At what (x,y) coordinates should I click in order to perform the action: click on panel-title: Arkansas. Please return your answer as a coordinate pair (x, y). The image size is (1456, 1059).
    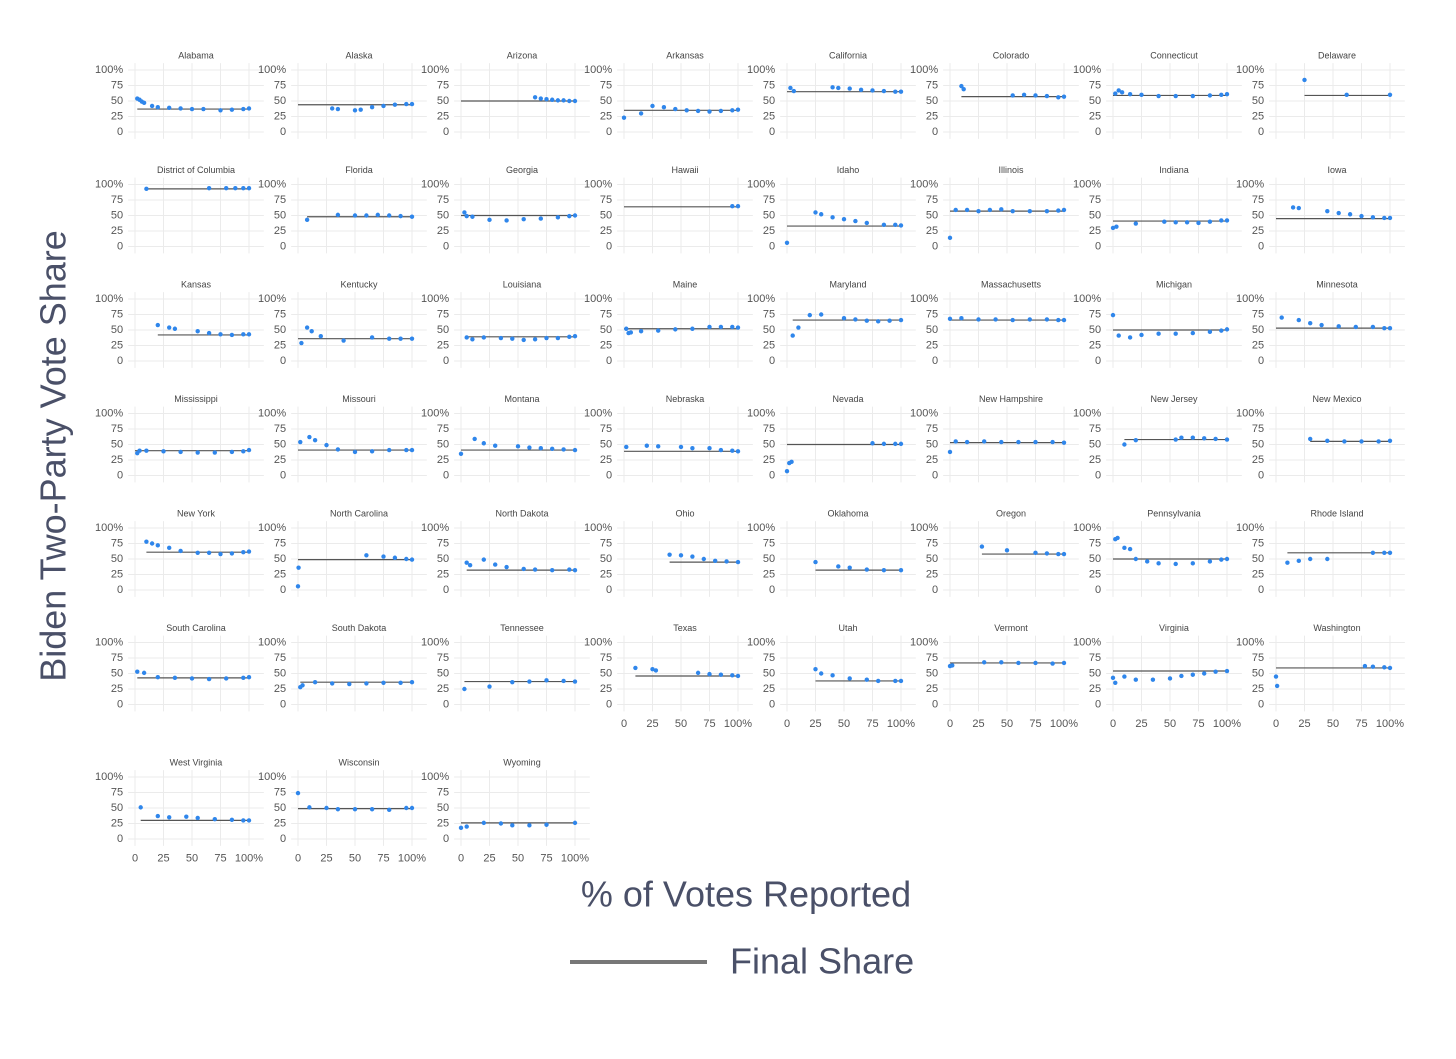
    Looking at the image, I should click on (685, 55).